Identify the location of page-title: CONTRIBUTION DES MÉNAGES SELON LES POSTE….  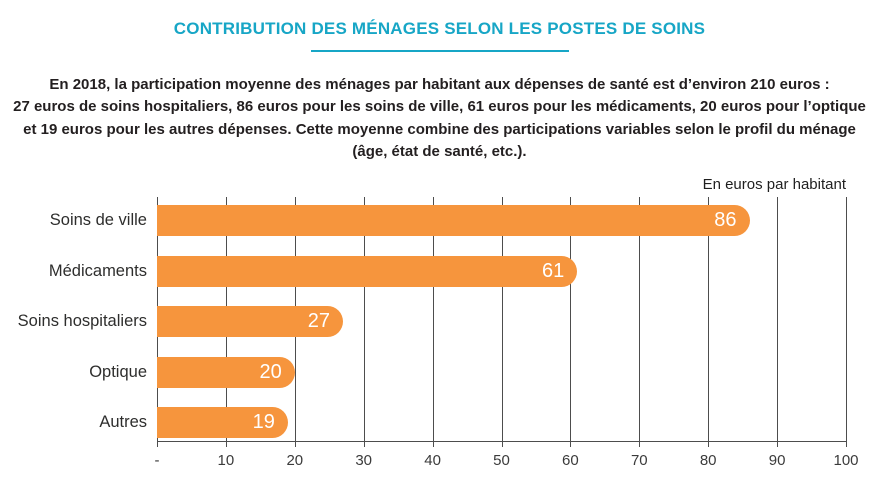
(439, 28).